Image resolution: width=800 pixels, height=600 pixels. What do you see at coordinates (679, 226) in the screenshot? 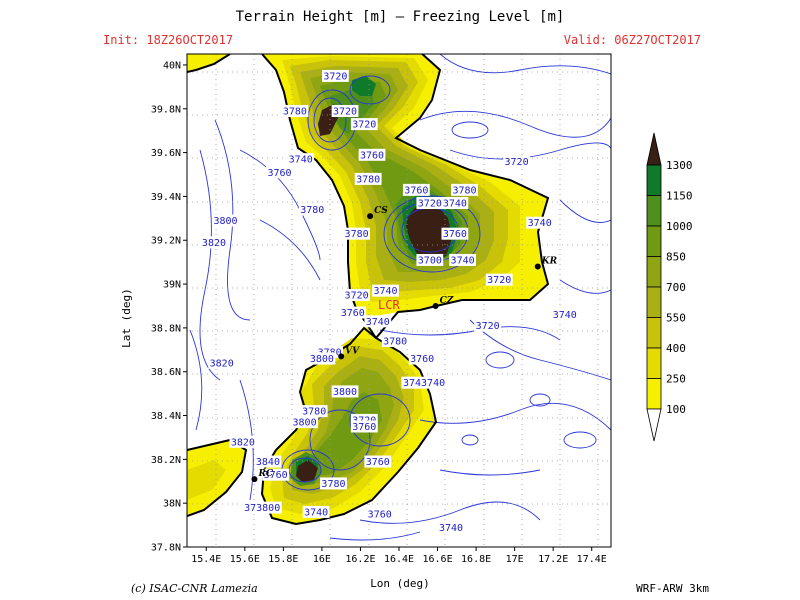
I see `legend-level-label: 1000` at bounding box center [679, 226].